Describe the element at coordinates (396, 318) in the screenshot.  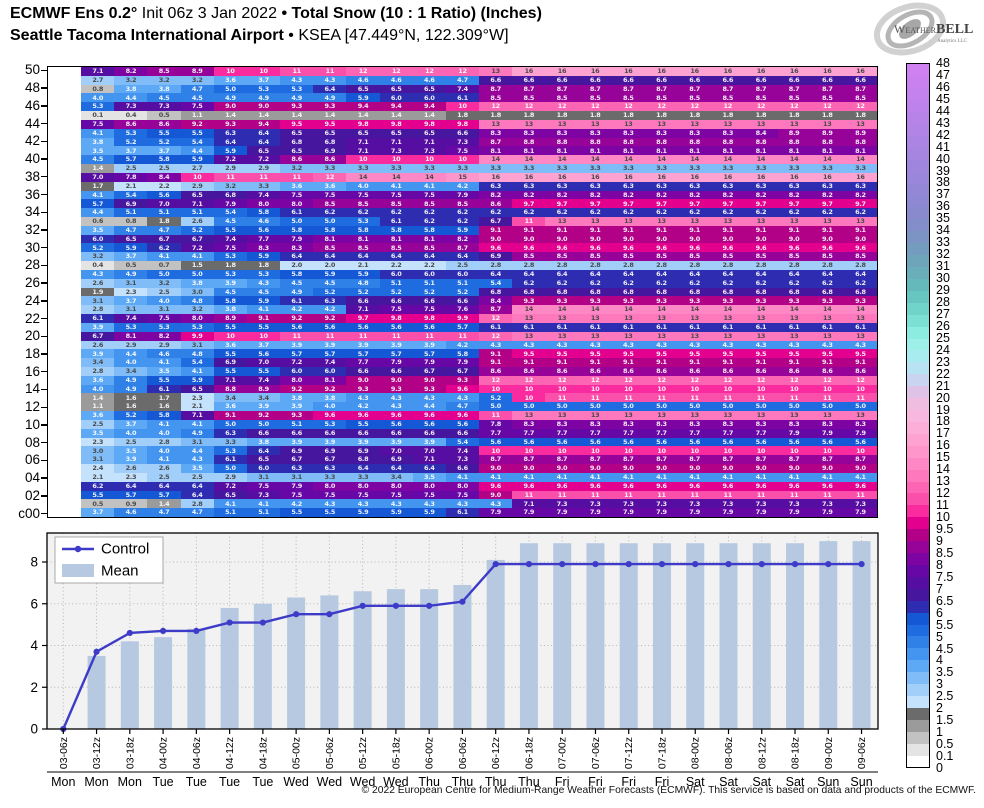
I see `heatmap-cell: 9.8` at that location.